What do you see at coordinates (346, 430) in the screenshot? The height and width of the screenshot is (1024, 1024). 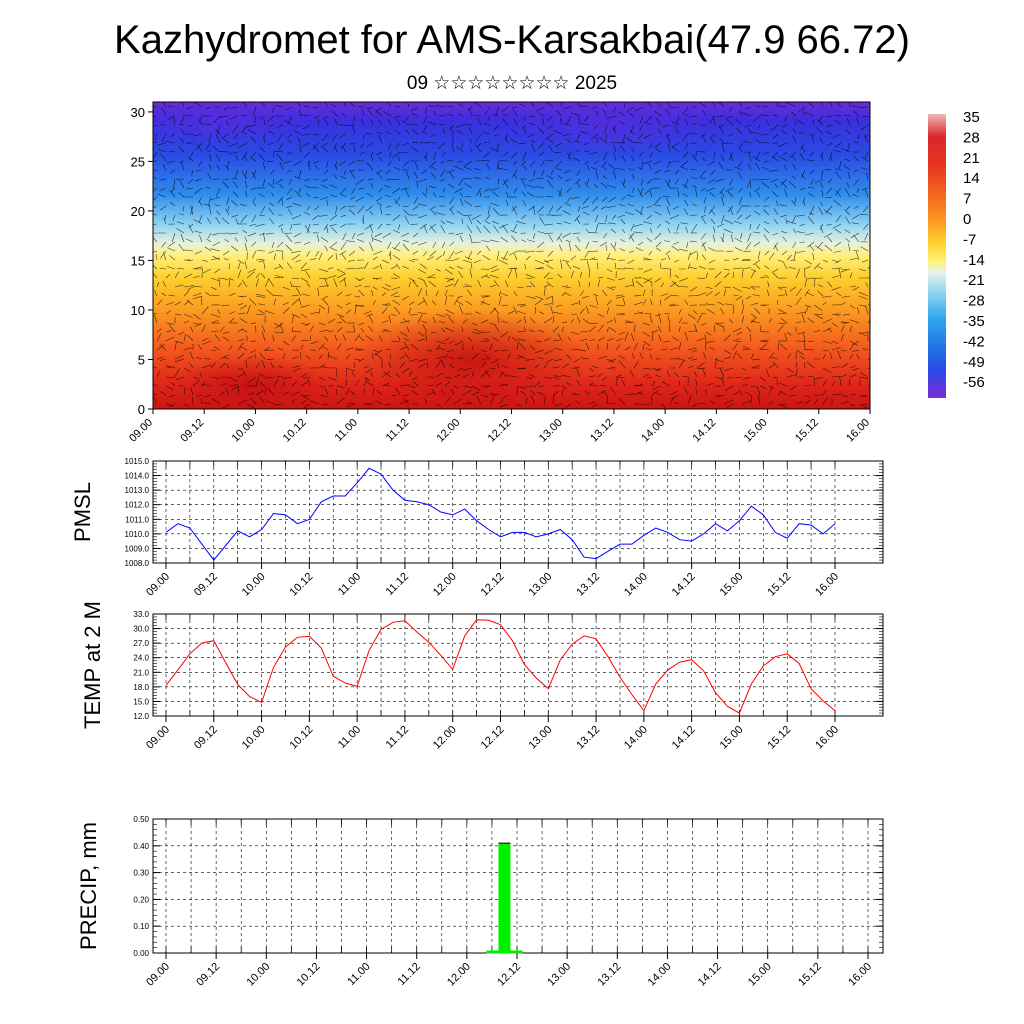 I see `heatmap-x-tick-label: 11.00` at bounding box center [346, 430].